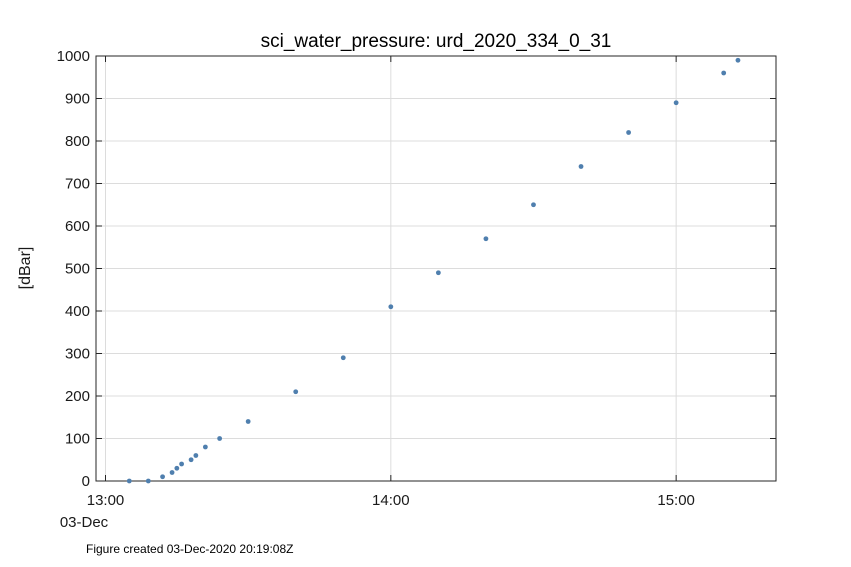  Describe the element at coordinates (676, 500) in the screenshot. I see `x-tick-label: 15:00` at that location.